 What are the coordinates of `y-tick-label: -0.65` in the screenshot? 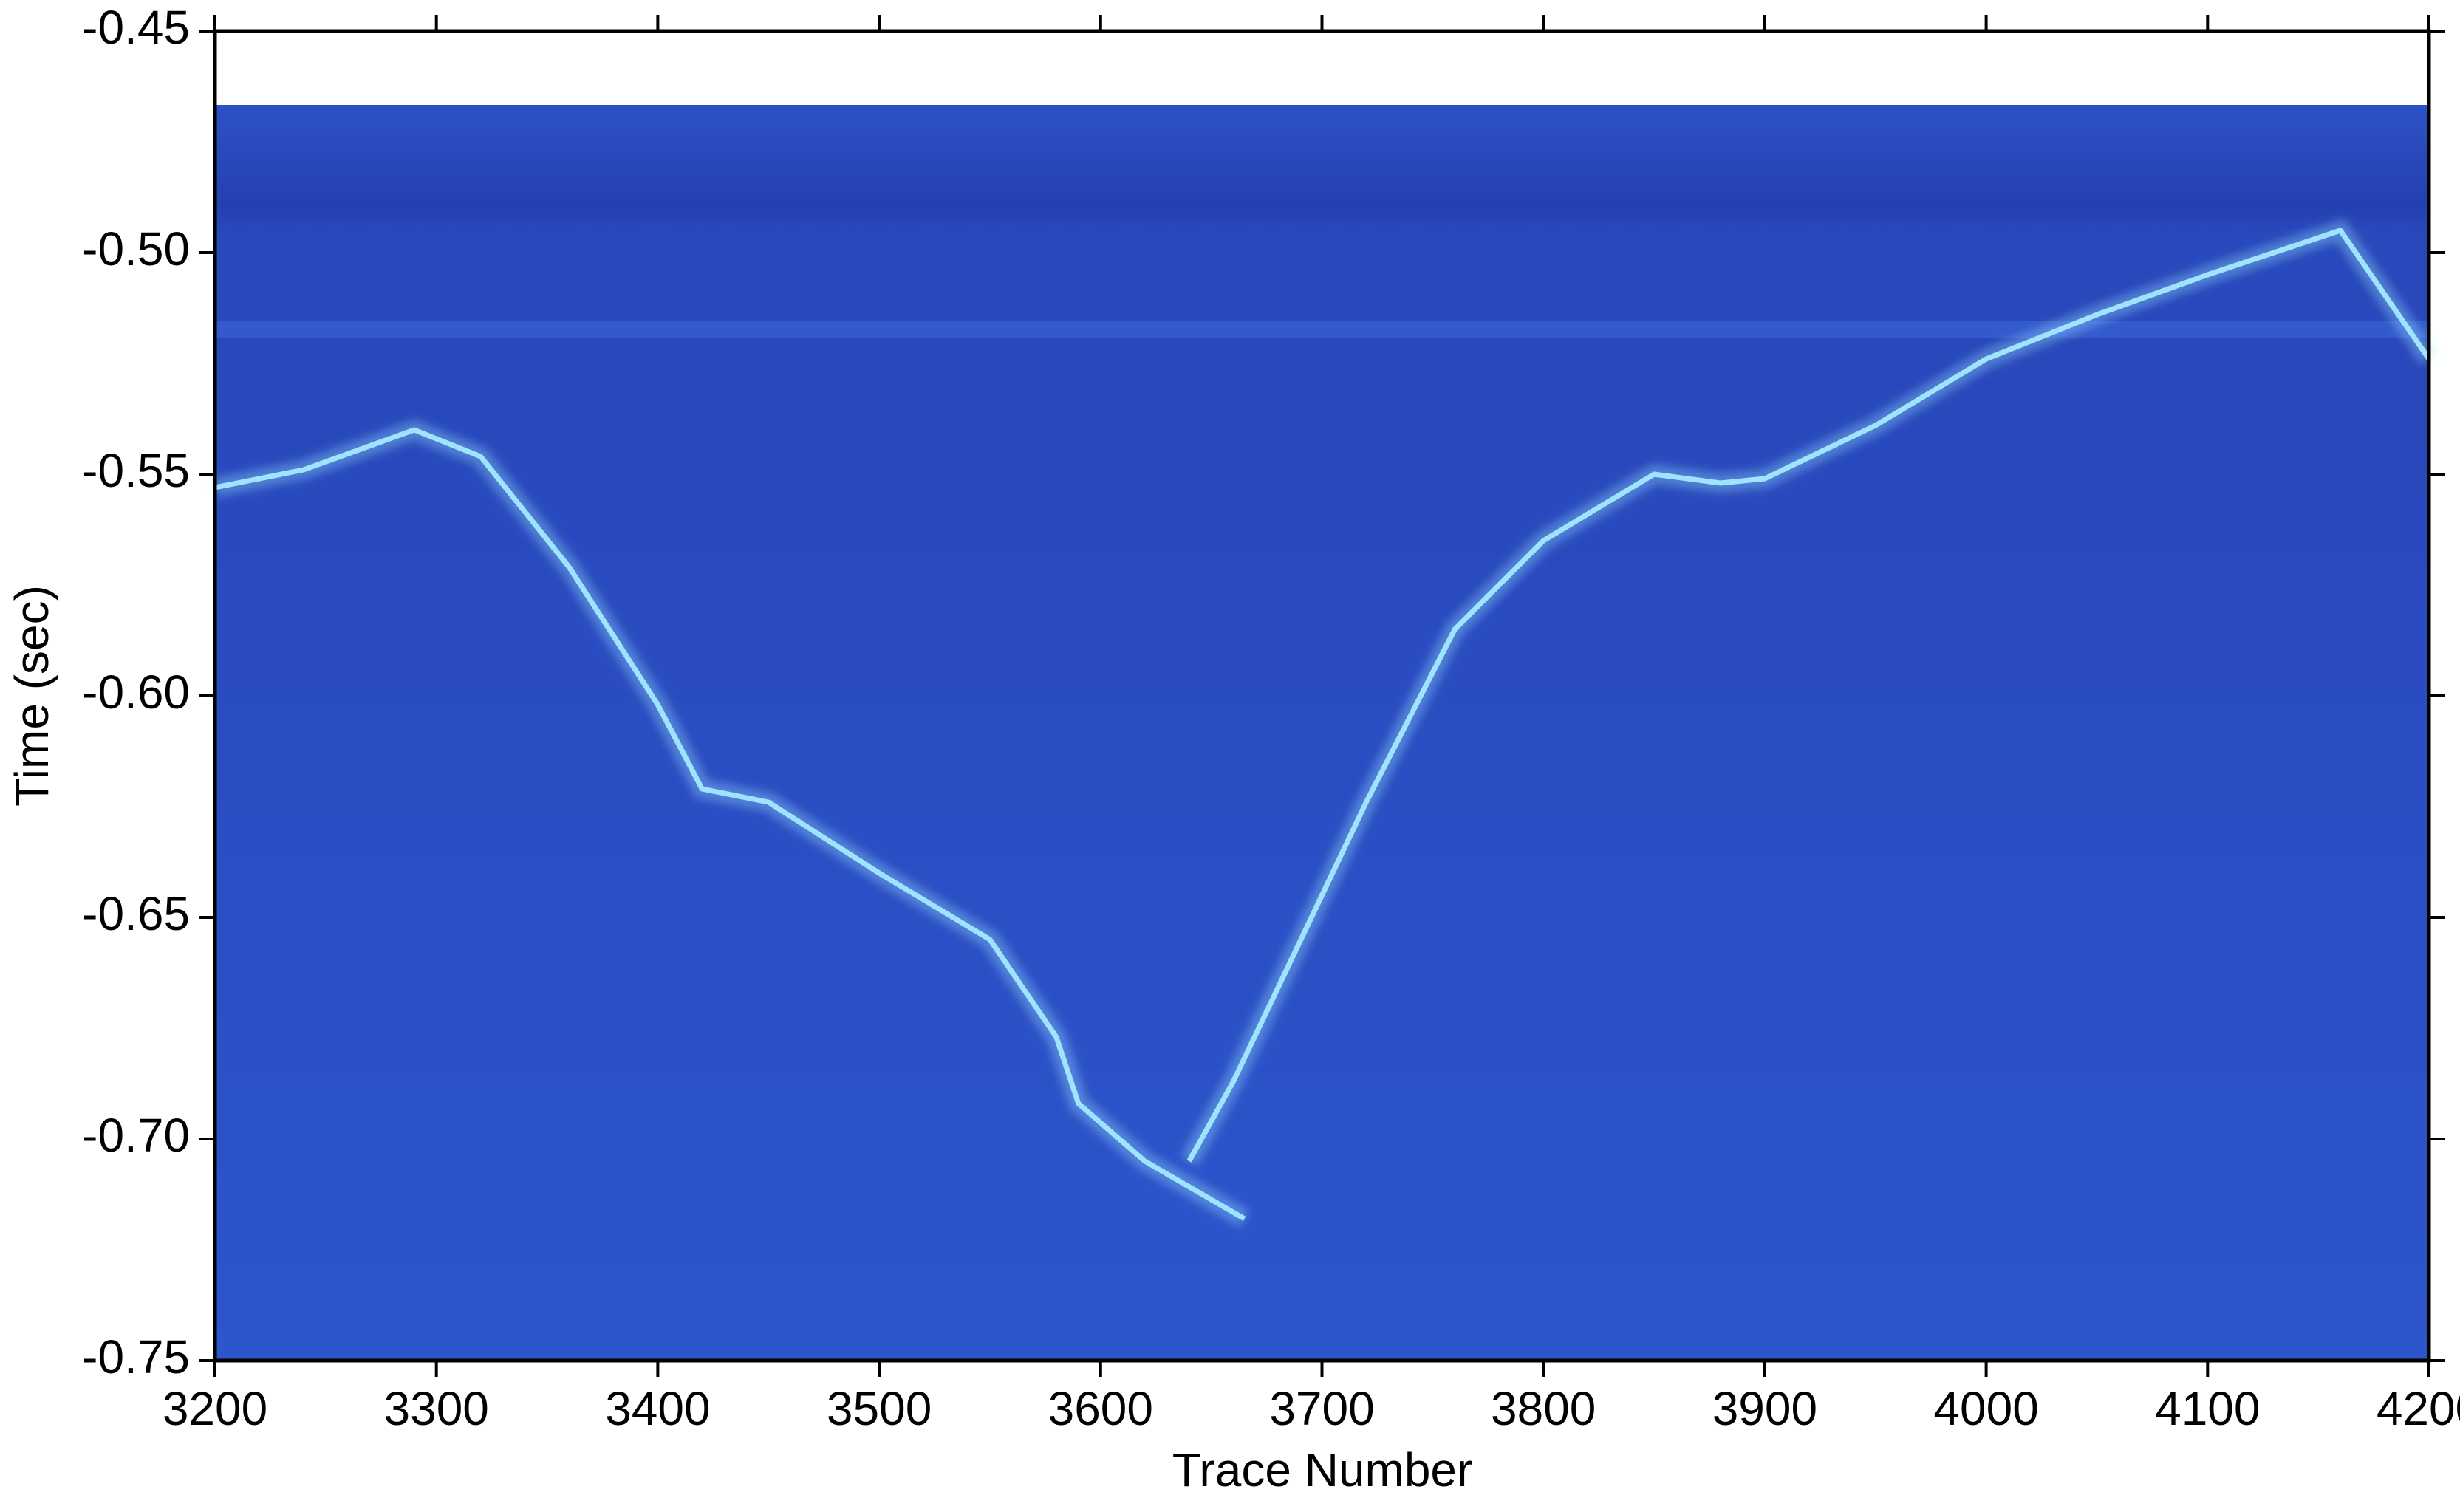 It's located at (136, 913).